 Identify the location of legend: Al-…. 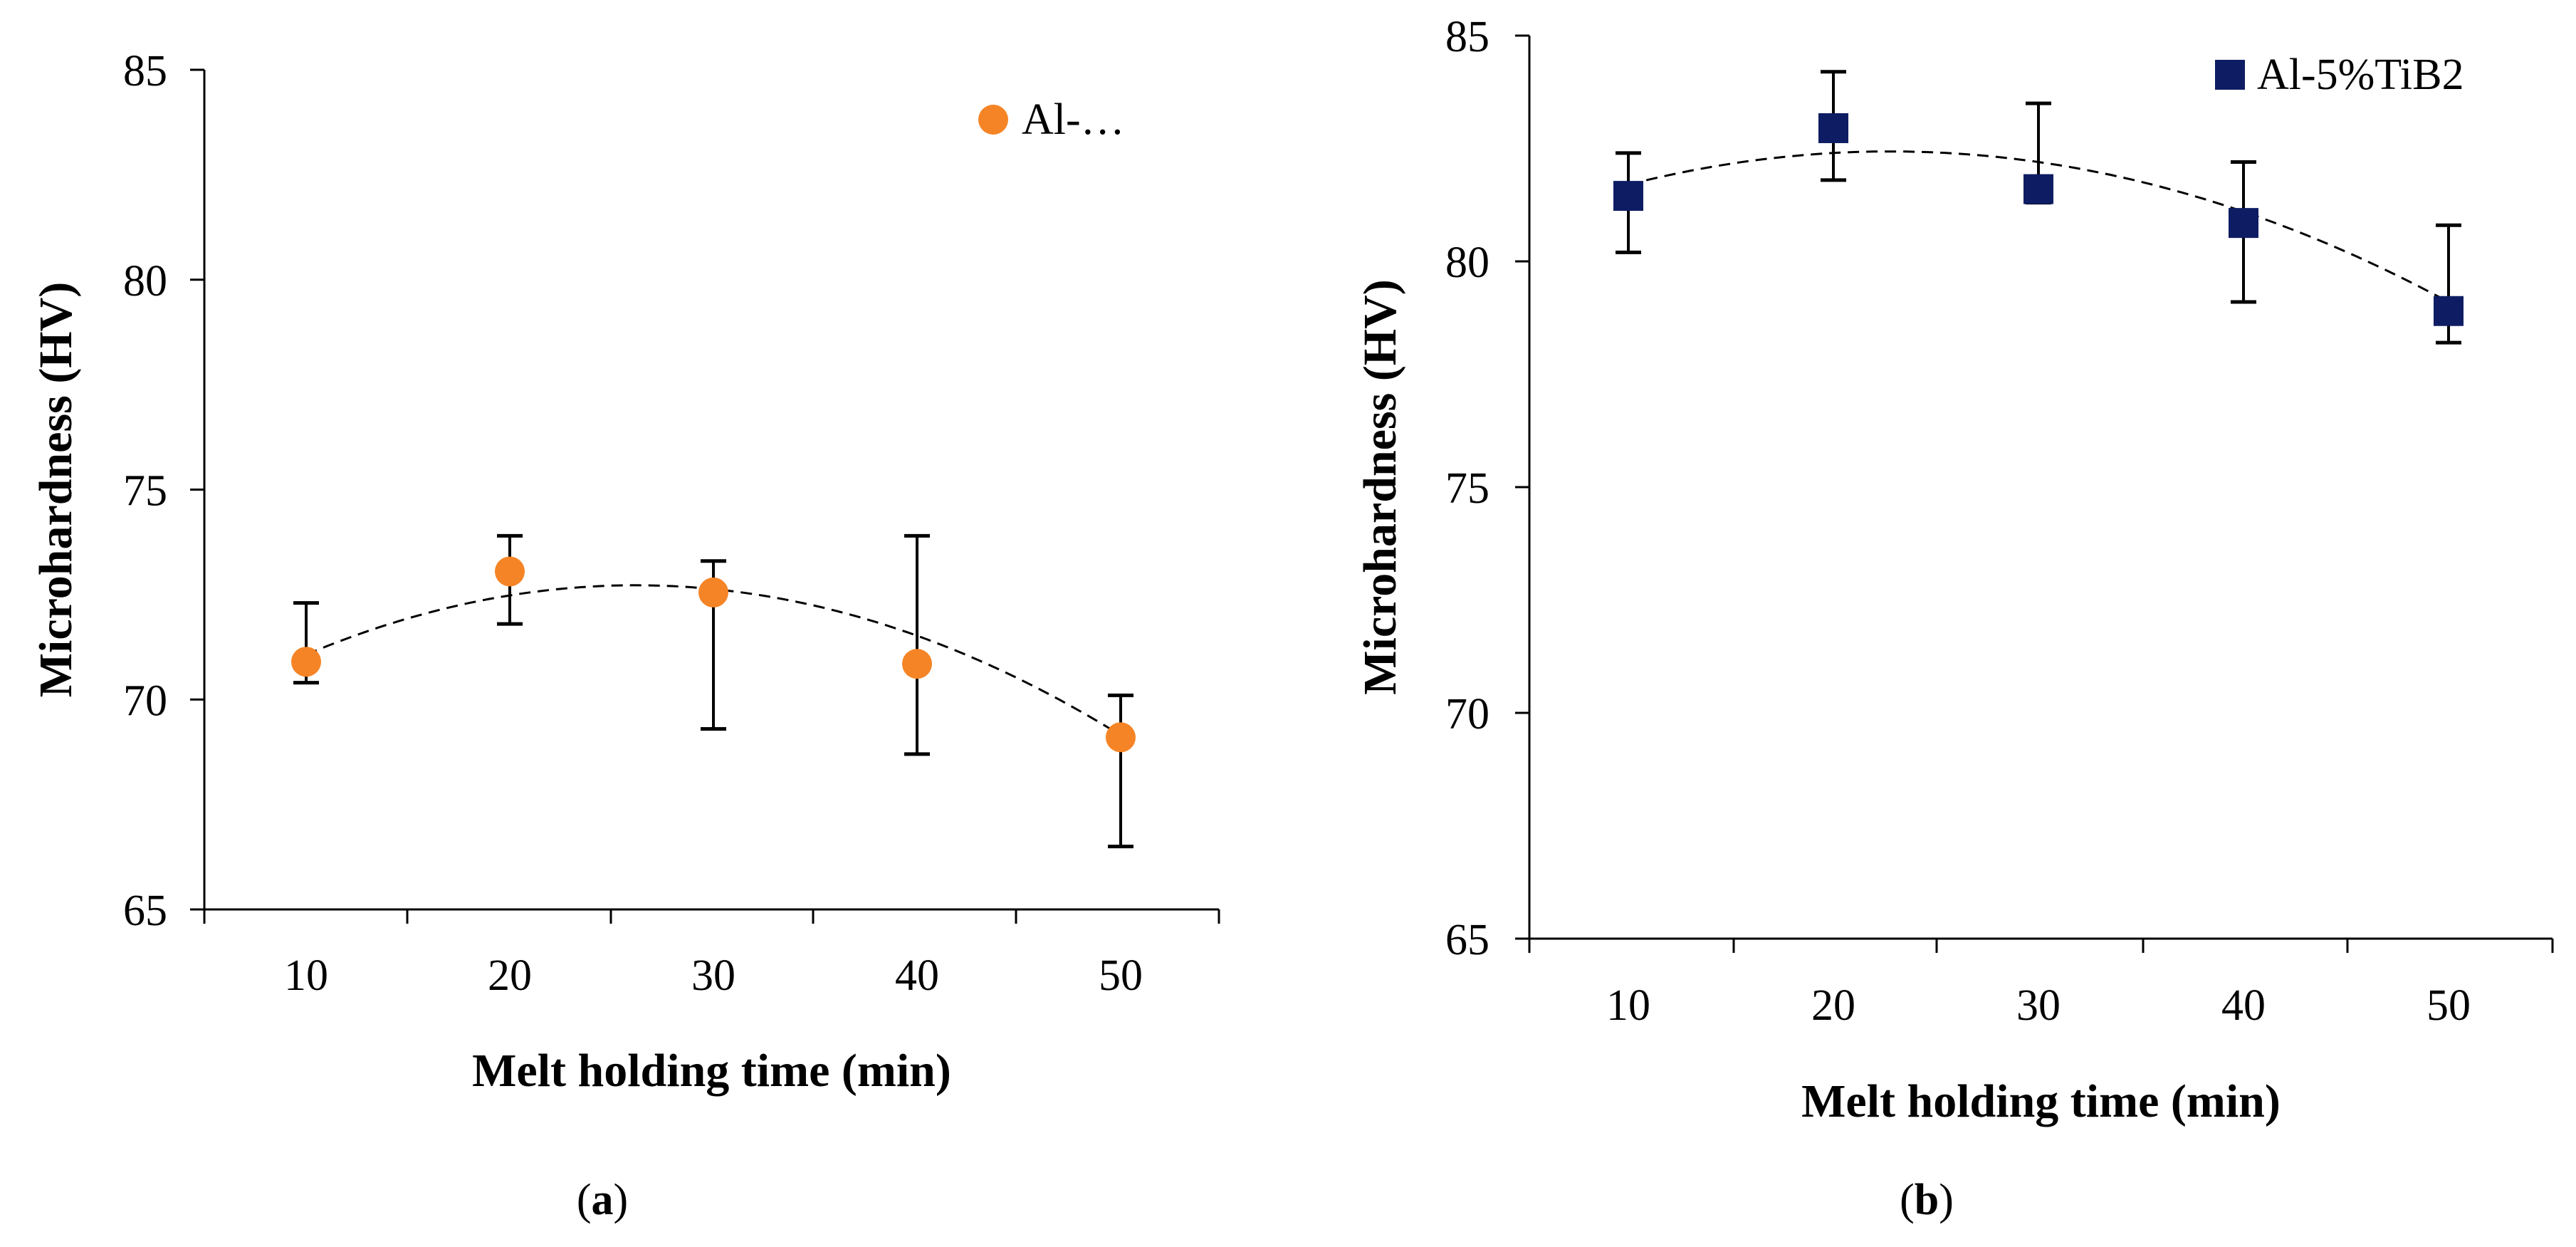
(1051, 120).